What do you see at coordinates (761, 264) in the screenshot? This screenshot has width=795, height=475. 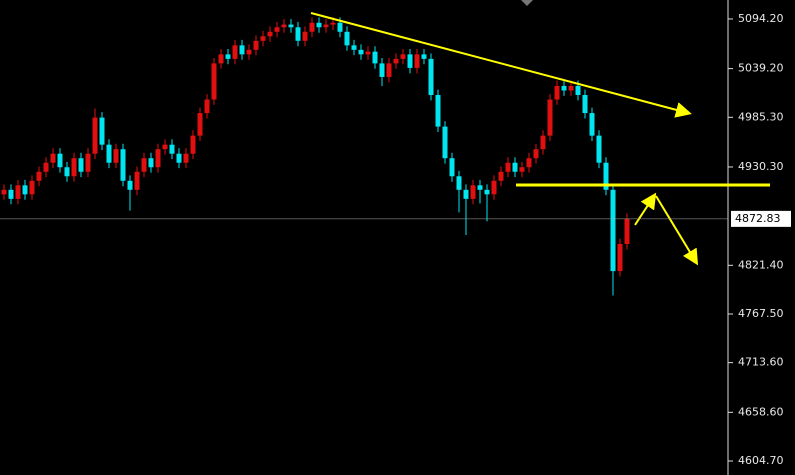 I see `y-tick-label: 4821.40` at bounding box center [761, 264].